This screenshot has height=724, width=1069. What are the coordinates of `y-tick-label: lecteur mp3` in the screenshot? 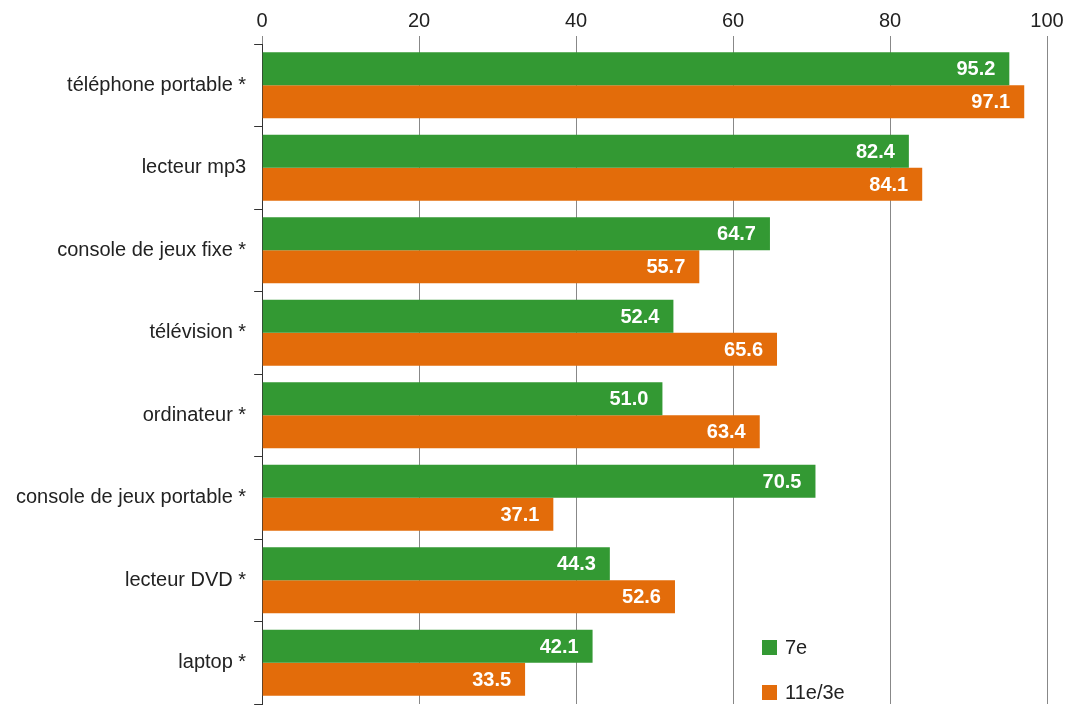 It's located at (194, 166).